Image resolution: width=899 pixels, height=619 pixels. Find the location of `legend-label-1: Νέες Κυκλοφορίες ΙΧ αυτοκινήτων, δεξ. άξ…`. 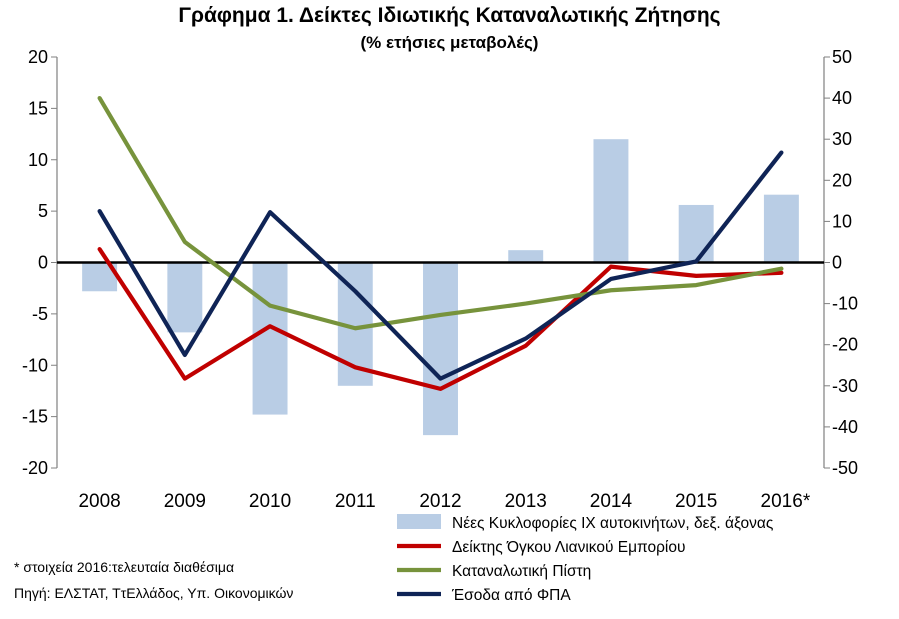

legend-label-1: Νέες Κυκλοφορίες ΙΧ αυτοκινήτων, δεξ. άξ… is located at coordinates (612, 523).